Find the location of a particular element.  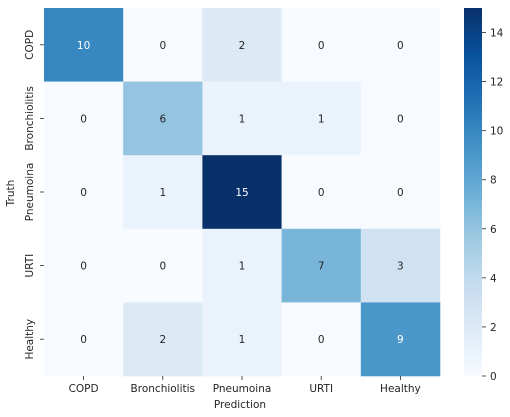

colorbar-gradient is located at coordinates (473, 192).